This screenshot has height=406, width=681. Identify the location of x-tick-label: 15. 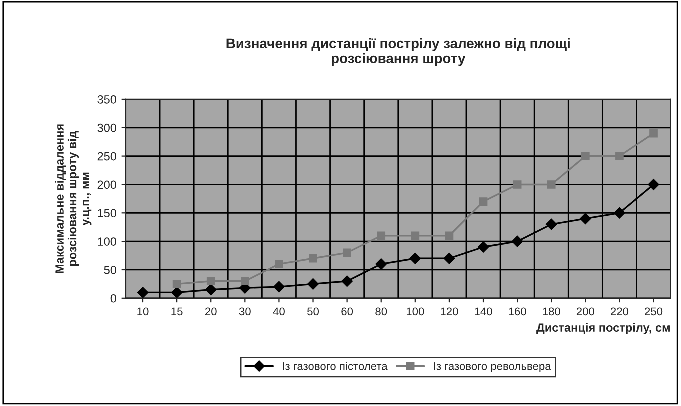
(177, 312).